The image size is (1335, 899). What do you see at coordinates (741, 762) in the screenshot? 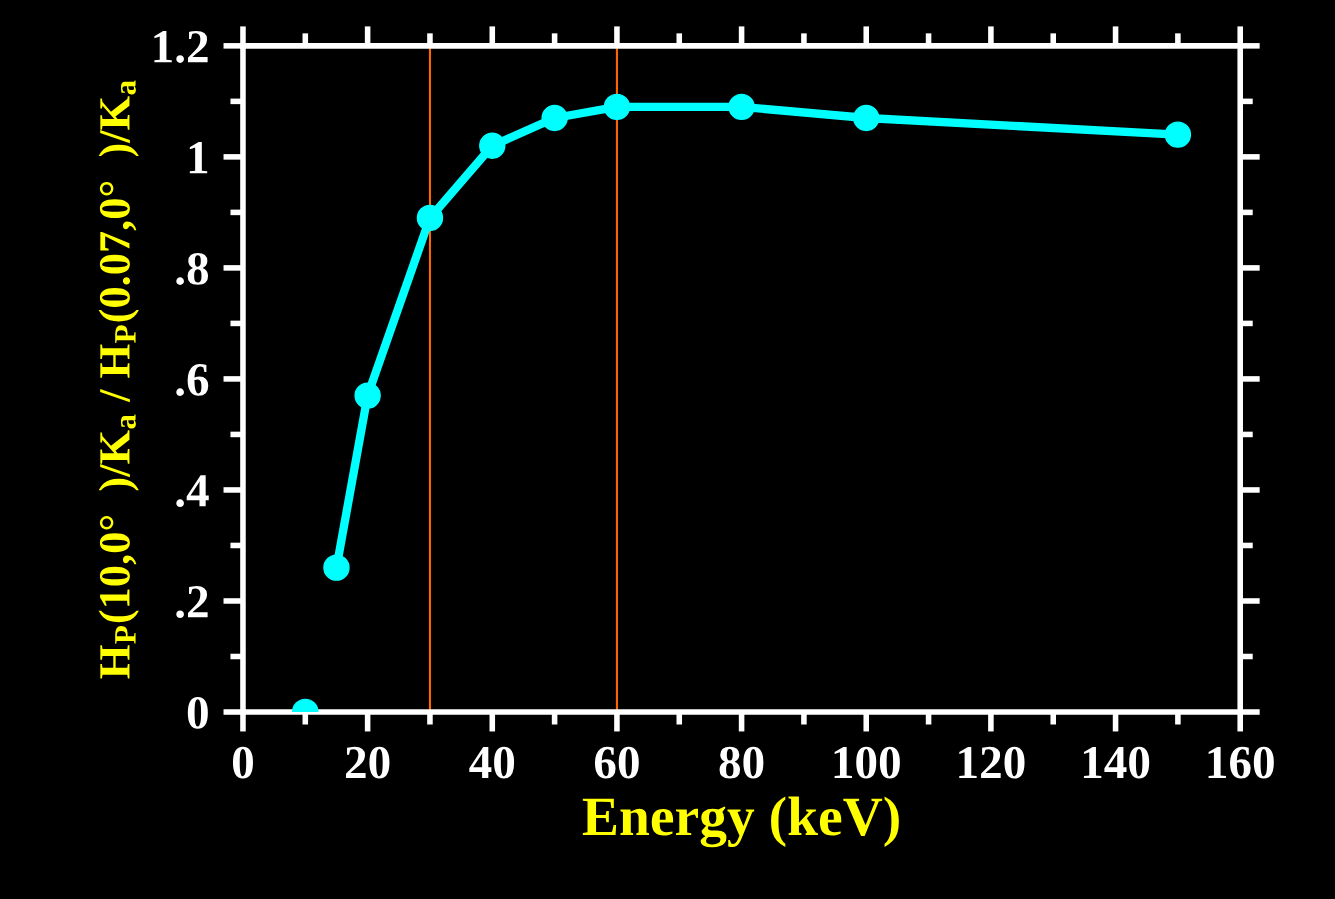
I see `x-tick-label: 80` at bounding box center [741, 762].